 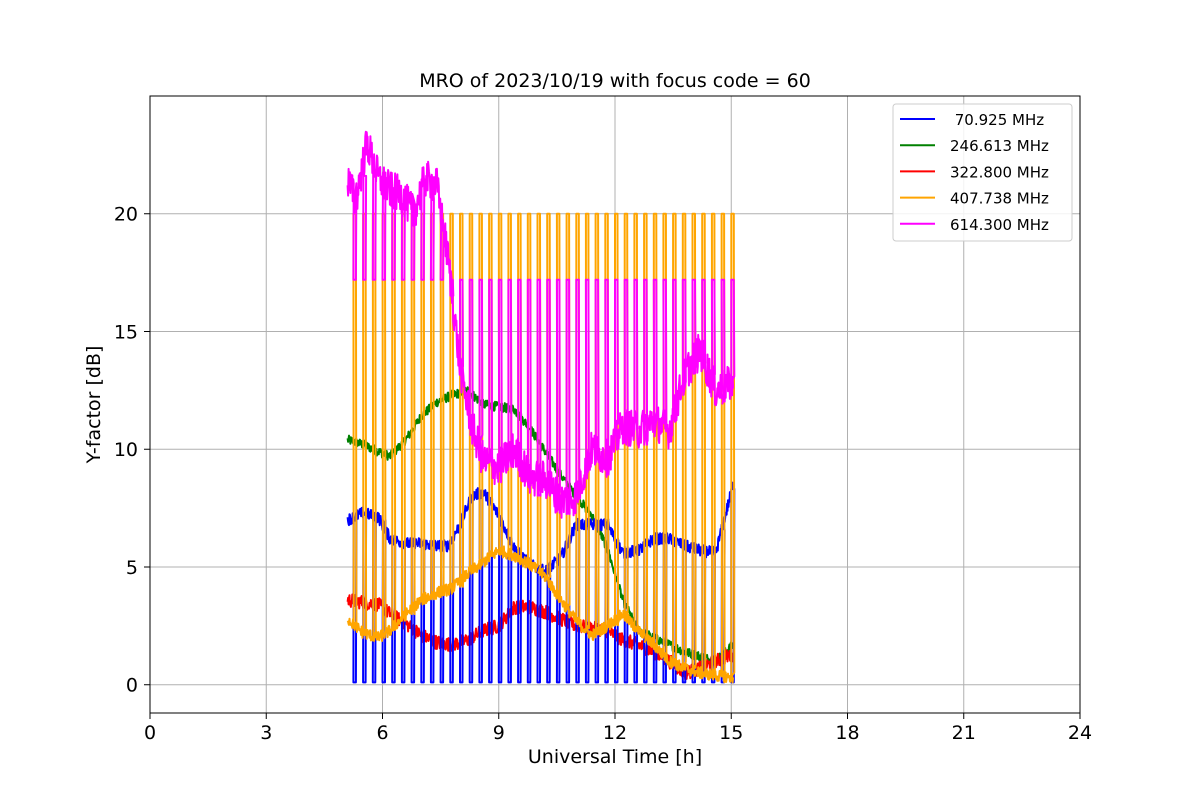 What do you see at coordinates (132, 568) in the screenshot?
I see `y-tick-label: 5` at bounding box center [132, 568].